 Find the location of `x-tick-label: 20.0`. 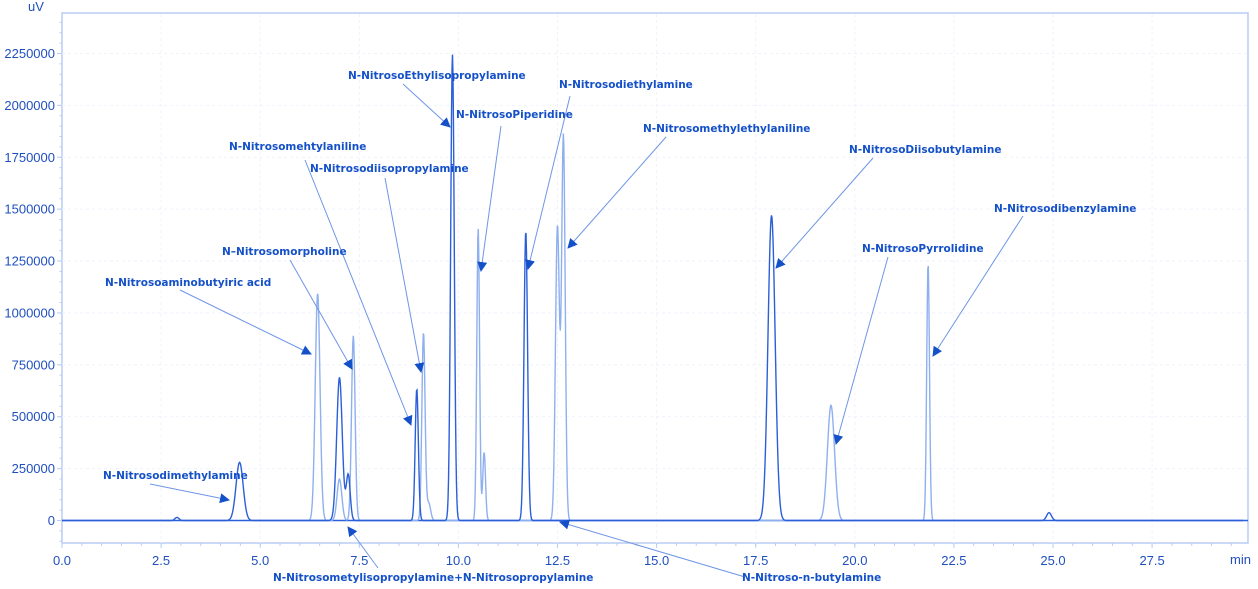

x-tick-label: 20.0 is located at coordinates (854, 560).